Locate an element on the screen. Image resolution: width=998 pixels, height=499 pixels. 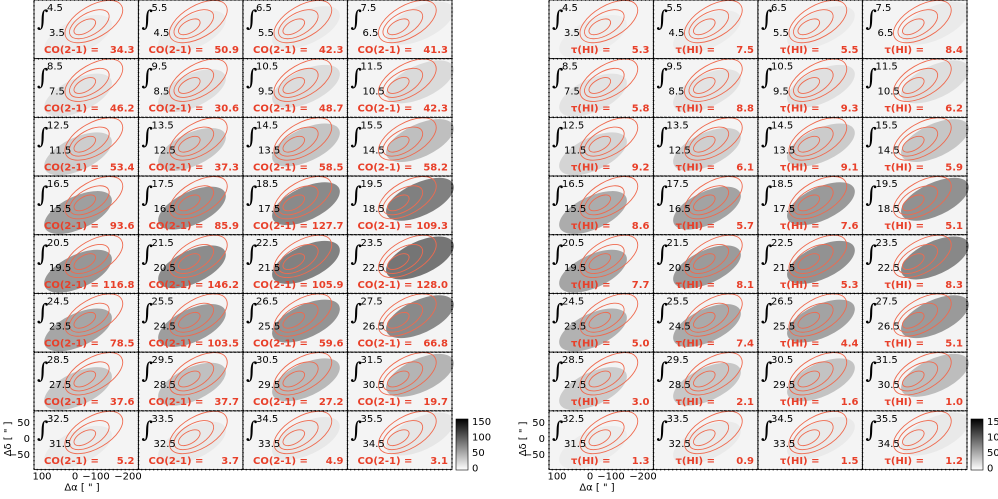
panel: ∫11.5 10.5 CO(2-1) = 42.3 is located at coordinates (400, 88).